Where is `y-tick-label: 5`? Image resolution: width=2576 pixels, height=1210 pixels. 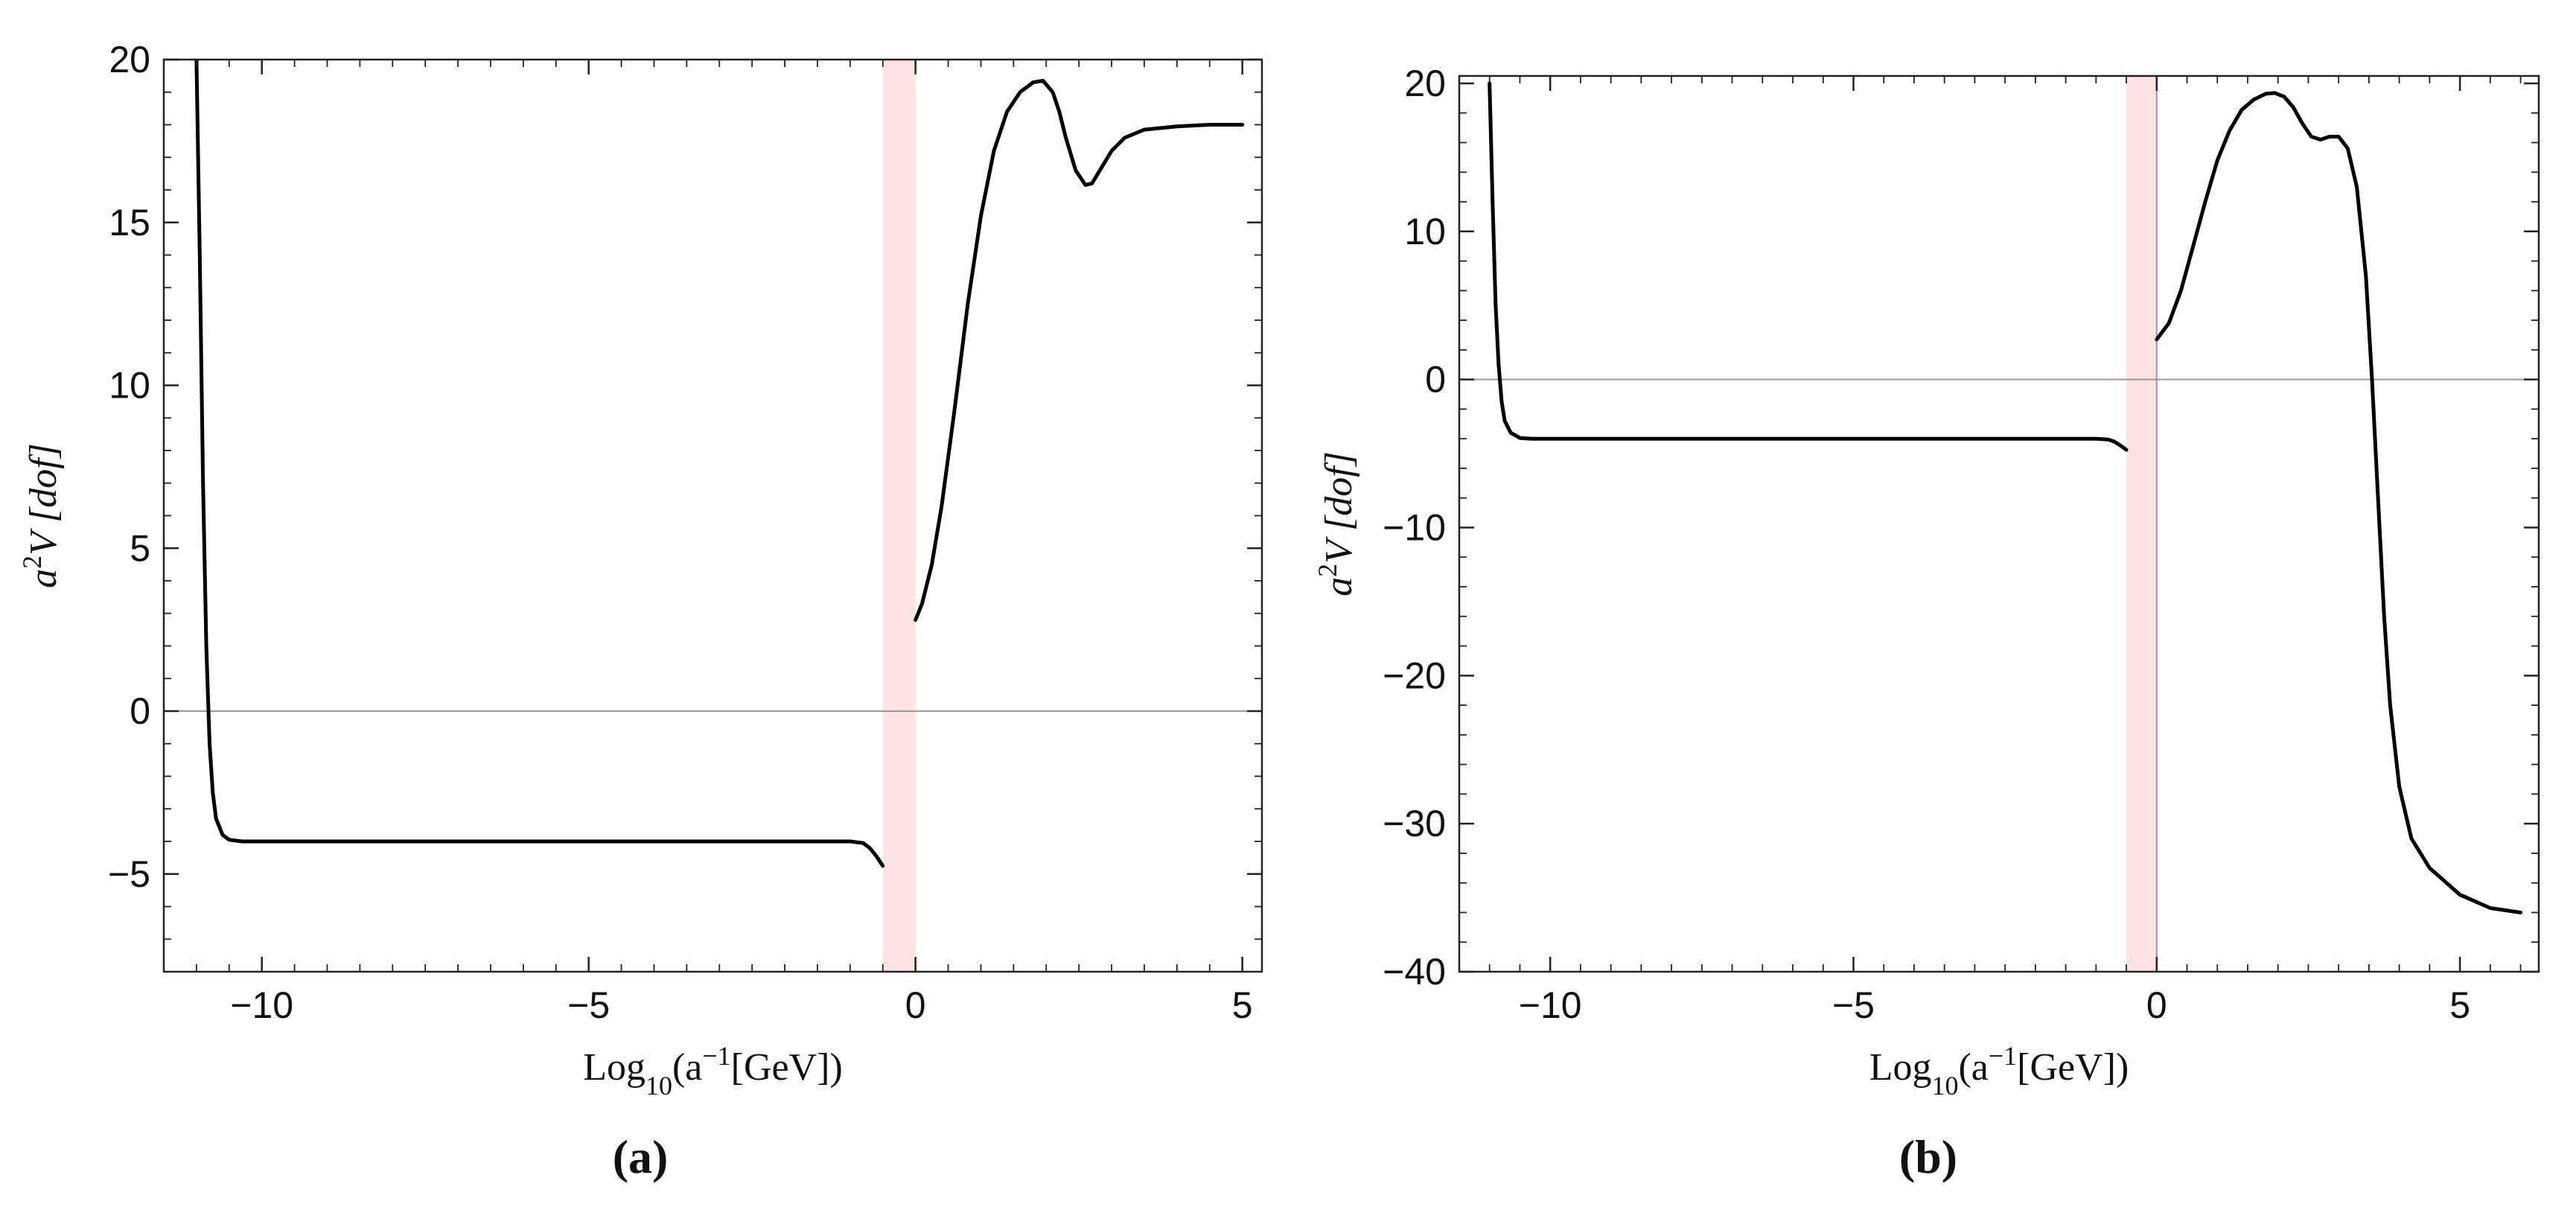
y-tick-label: 5 is located at coordinates (140, 548).